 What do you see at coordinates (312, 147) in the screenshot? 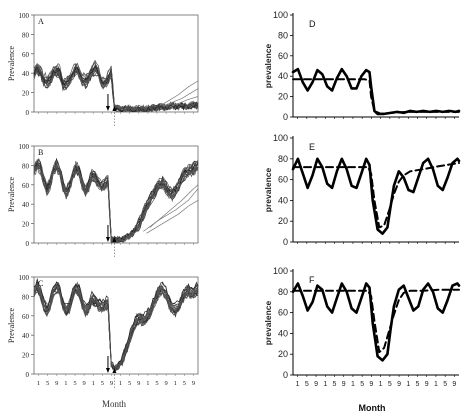
I see `panel-label: E` at bounding box center [312, 147].